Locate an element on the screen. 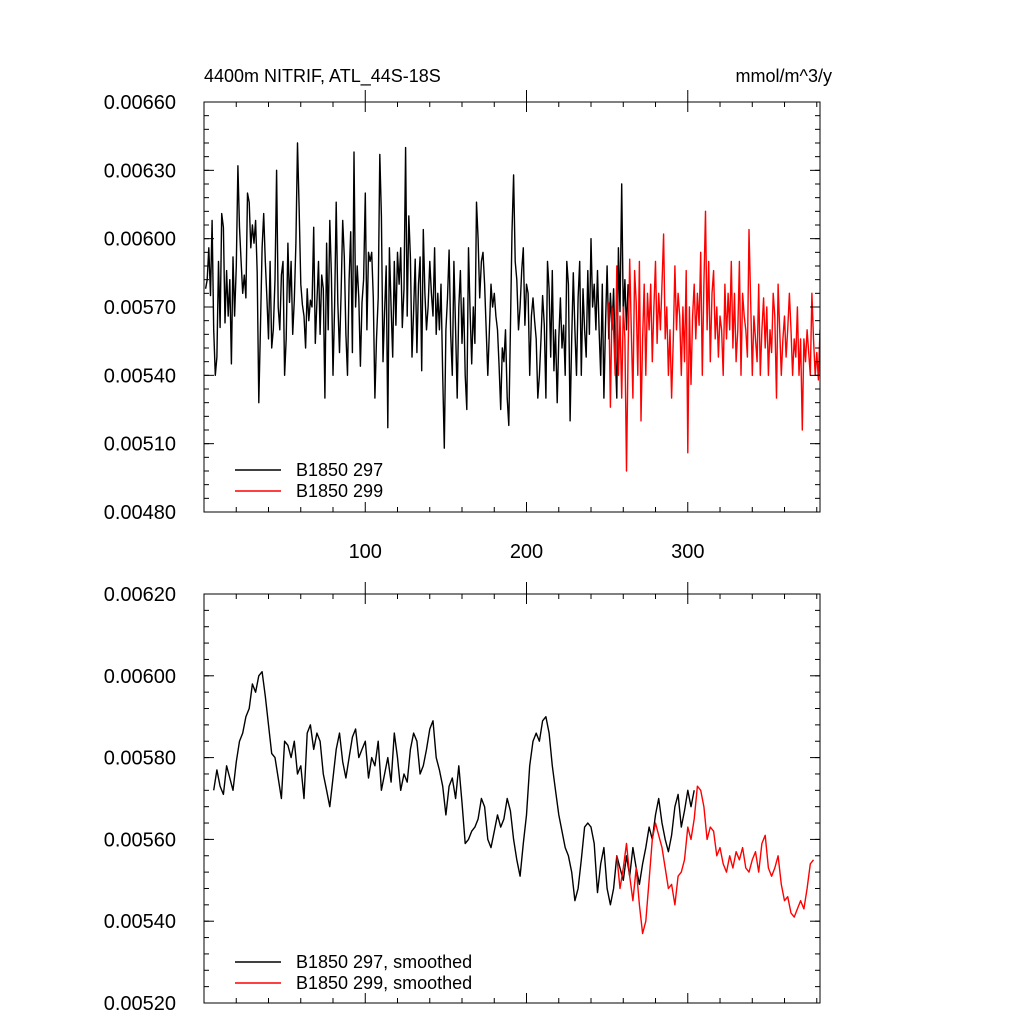  chart-title-left: 4400m NITRIF, ATL_44S-18S is located at coordinates (322, 76).